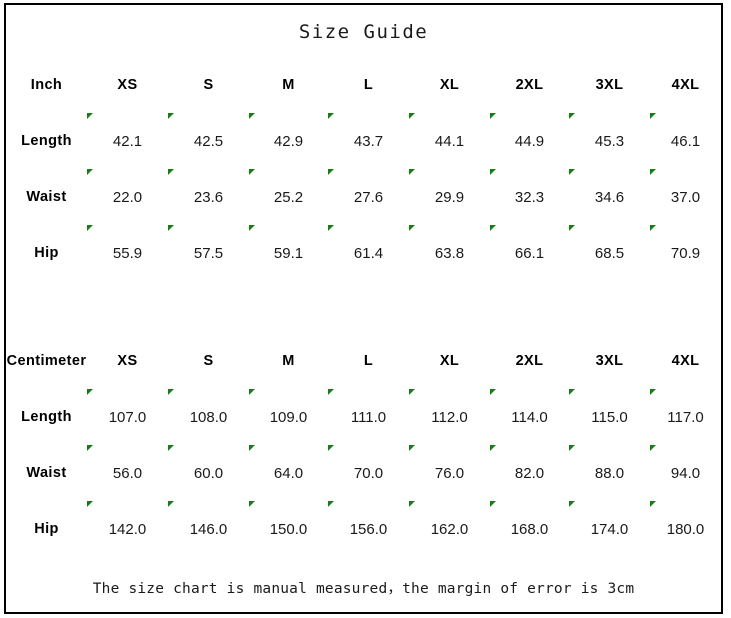 Image resolution: width=731 pixels, height=618 pixels. I want to click on measurement-value: 68.5, so click(609, 253).